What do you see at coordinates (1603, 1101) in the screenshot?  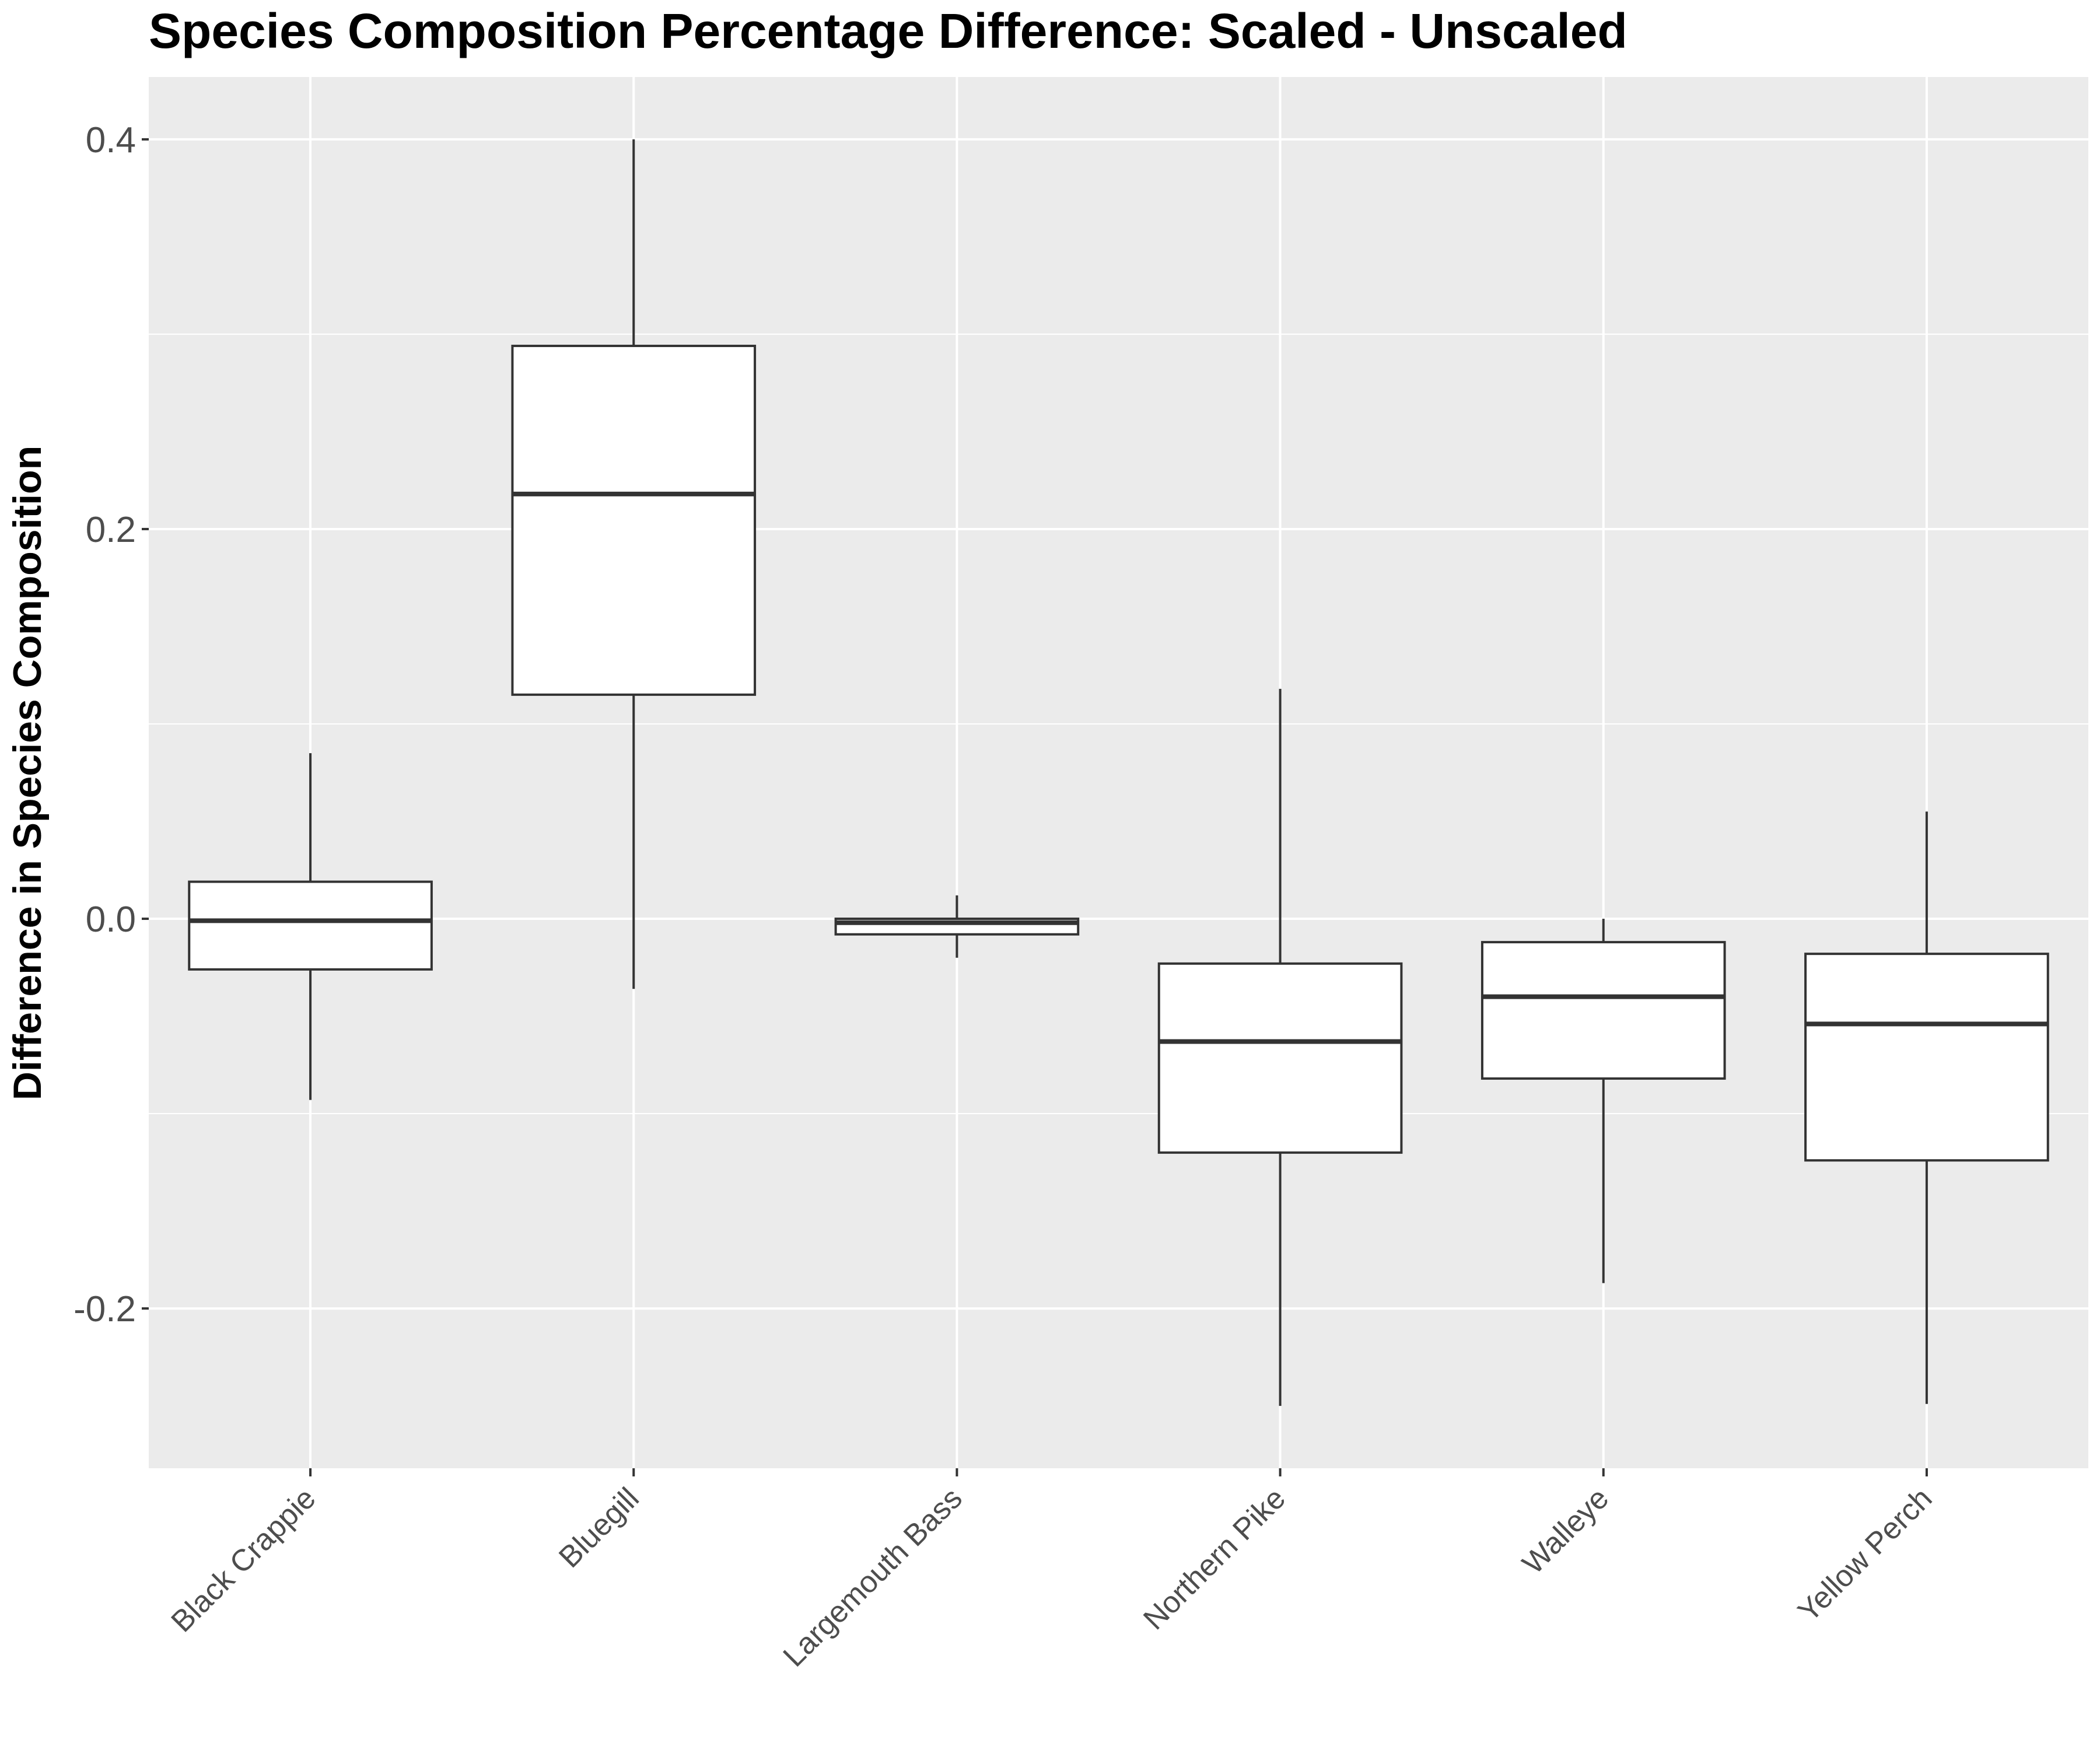 I see `box-walleye` at bounding box center [1603, 1101].